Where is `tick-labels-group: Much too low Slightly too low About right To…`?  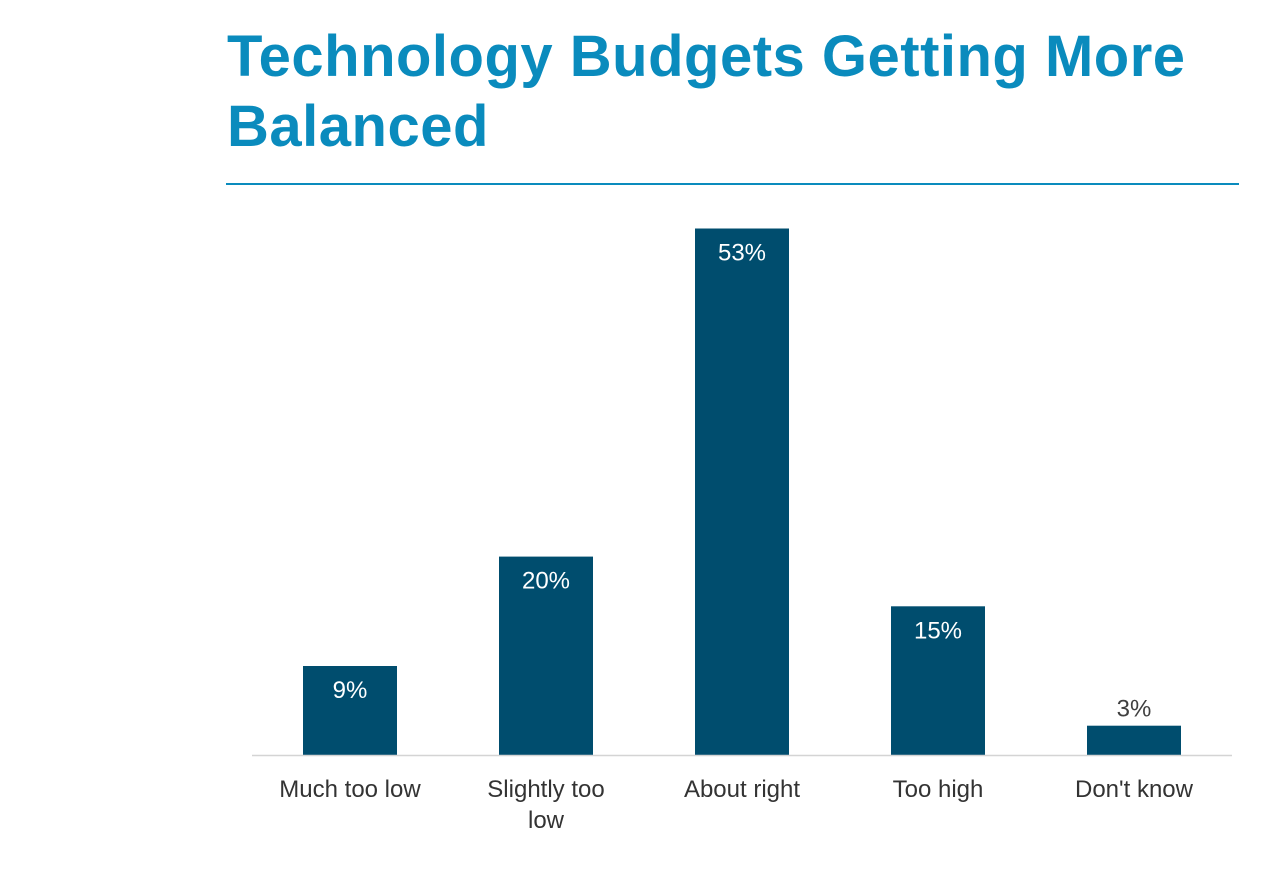
tick-labels-group: Much too low Slightly too low About right To… is located at coordinates (736, 805).